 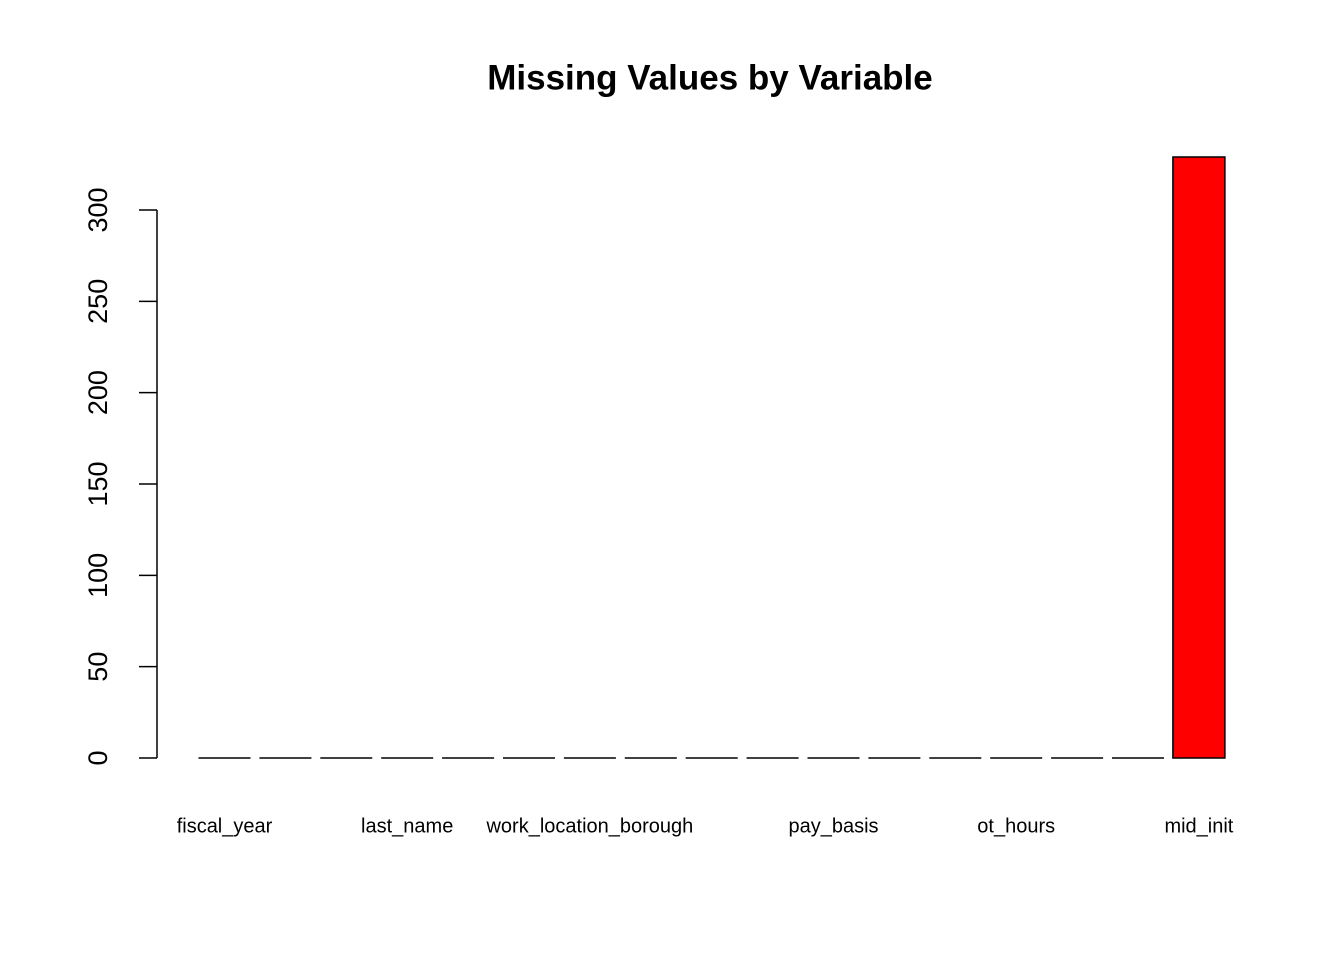 I want to click on x-tick-label: mid_init, so click(x=1198, y=826).